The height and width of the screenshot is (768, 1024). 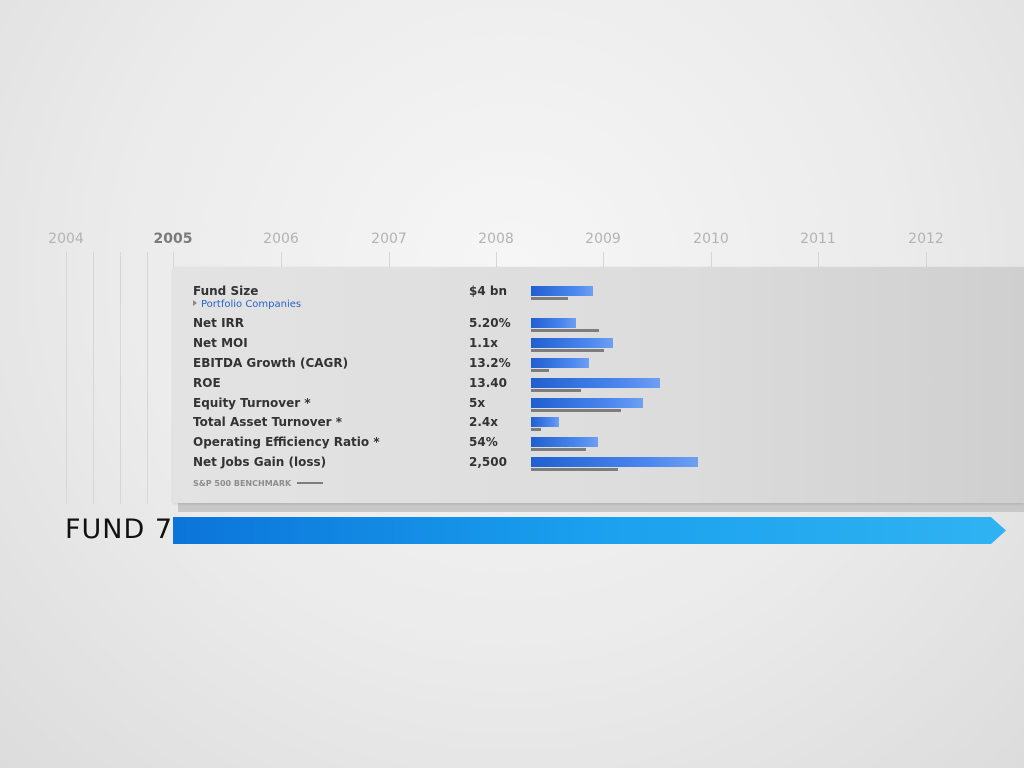 I want to click on metric-value: 13.2%, so click(x=490, y=363).